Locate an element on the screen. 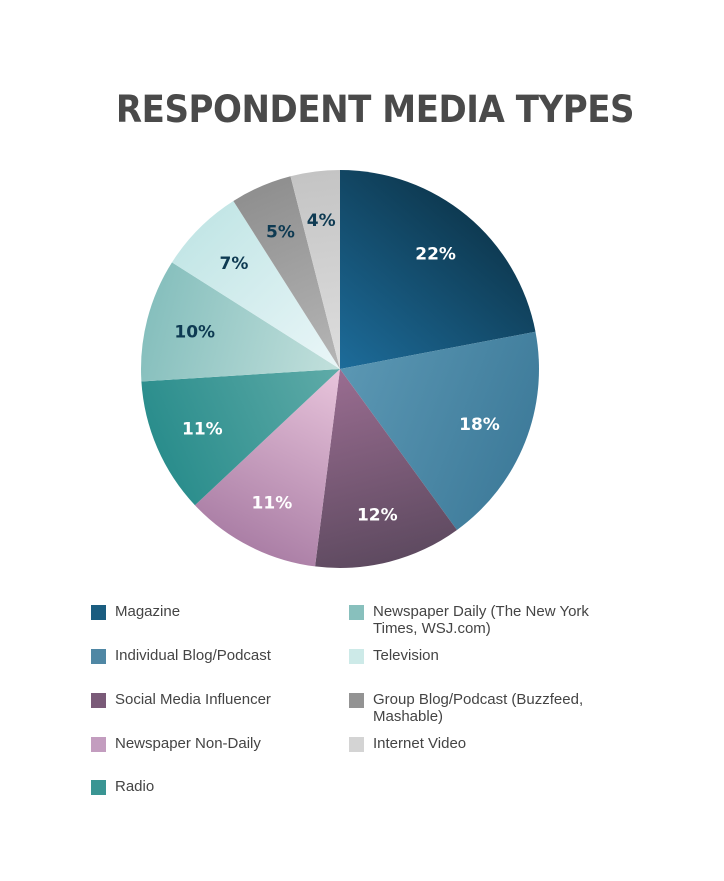 This screenshot has width=724, height=881. slice-label: 22% is located at coordinates (435, 254).